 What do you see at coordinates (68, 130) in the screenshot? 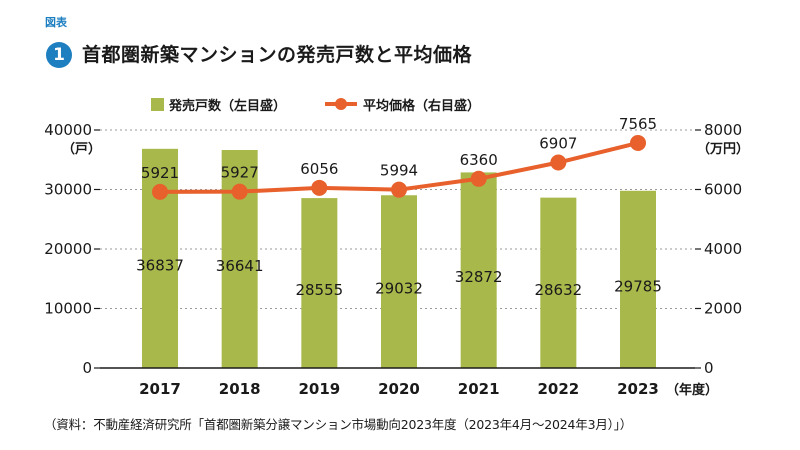
I see `left-axis-tick-label: 40000` at bounding box center [68, 130].